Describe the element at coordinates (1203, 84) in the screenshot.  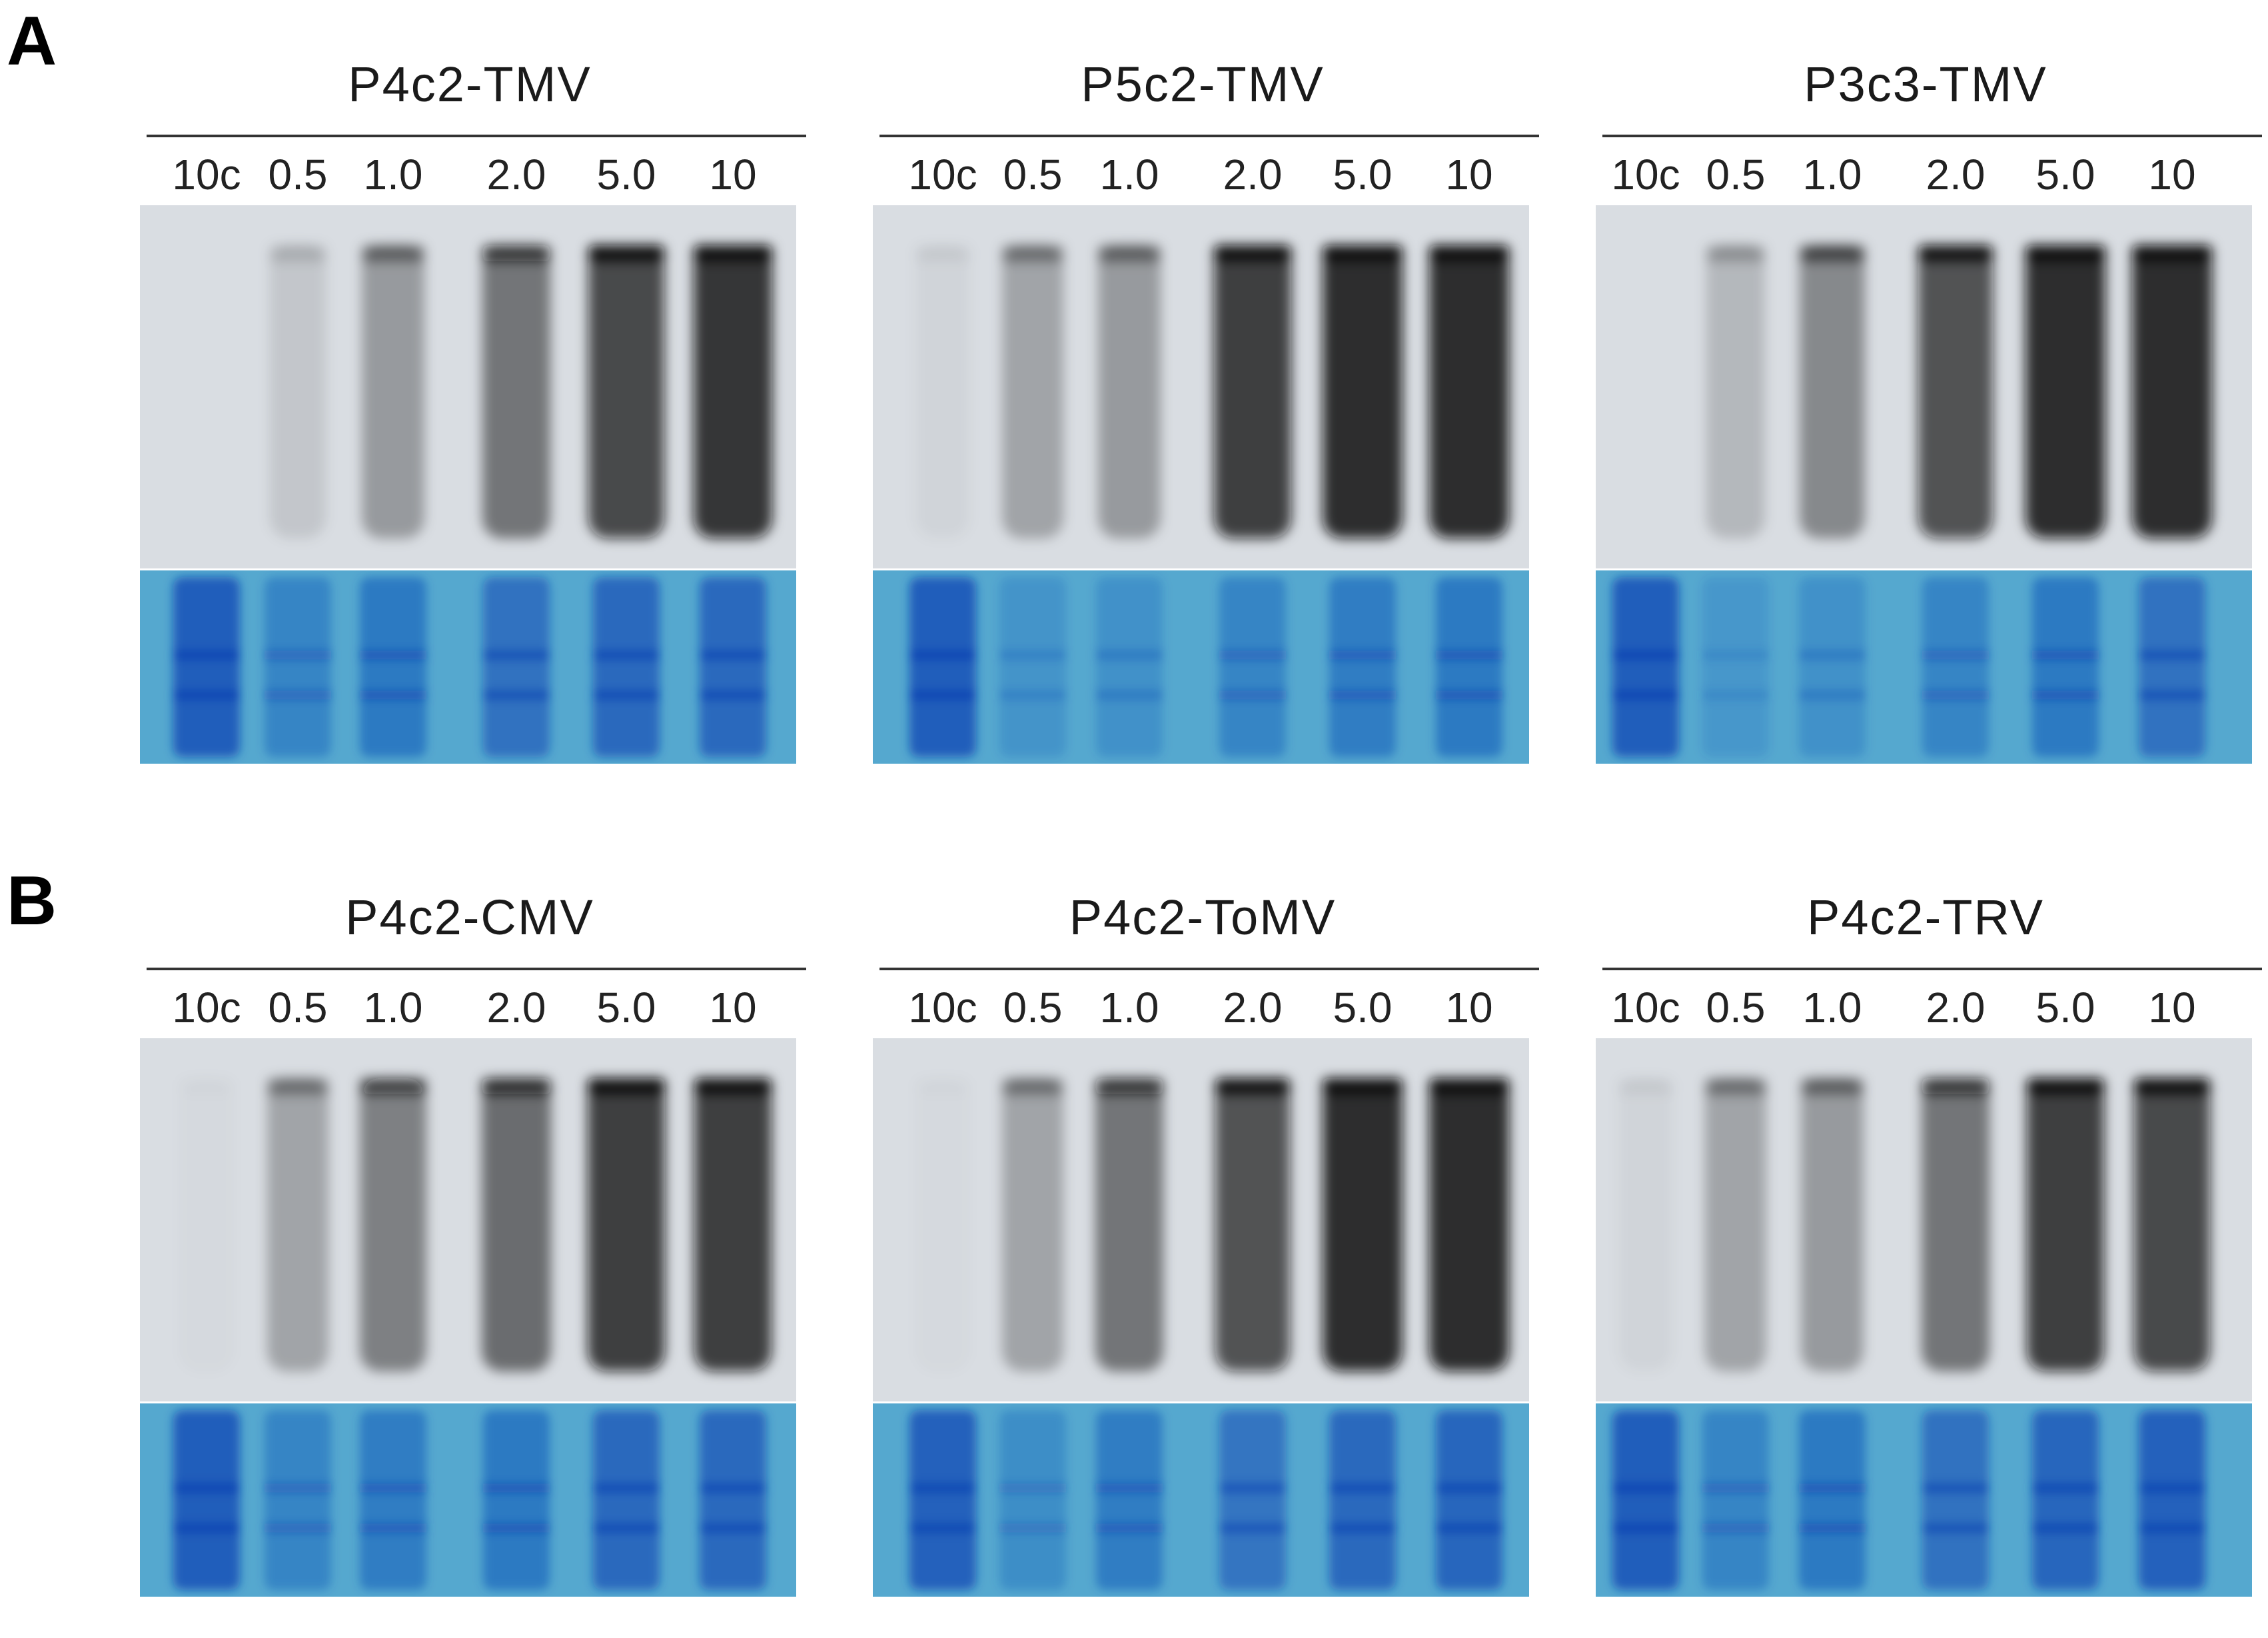
I see `panel-title: P5c2-TMV` at that location.